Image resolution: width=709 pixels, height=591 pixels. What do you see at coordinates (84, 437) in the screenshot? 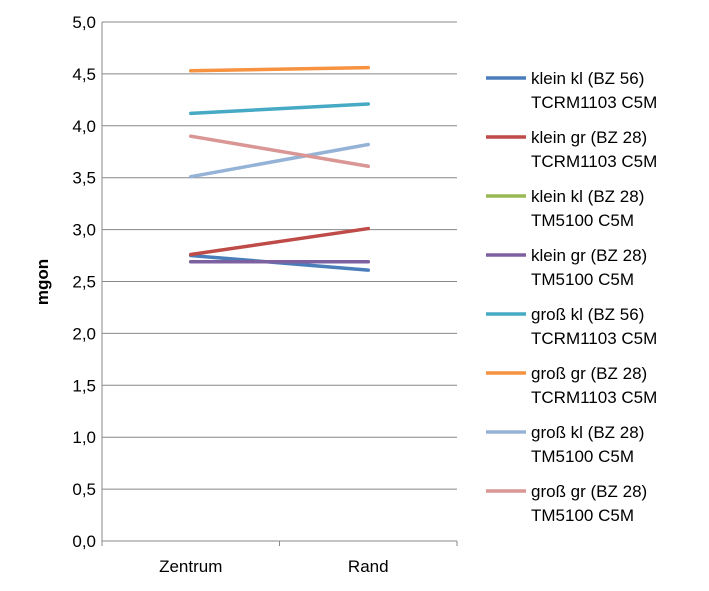
I see `y-tick-label: 1,0` at bounding box center [84, 437].